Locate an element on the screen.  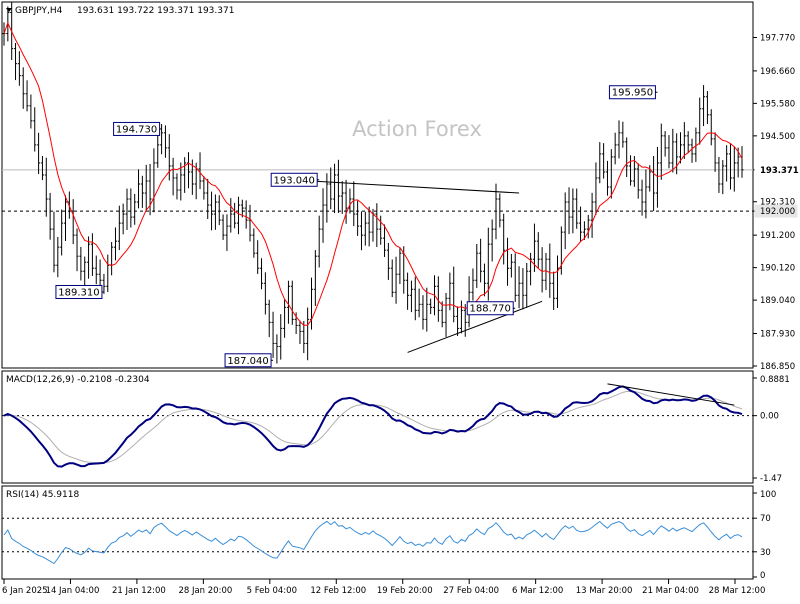
macd-axis-label: -1.47 is located at coordinates (771, 479).